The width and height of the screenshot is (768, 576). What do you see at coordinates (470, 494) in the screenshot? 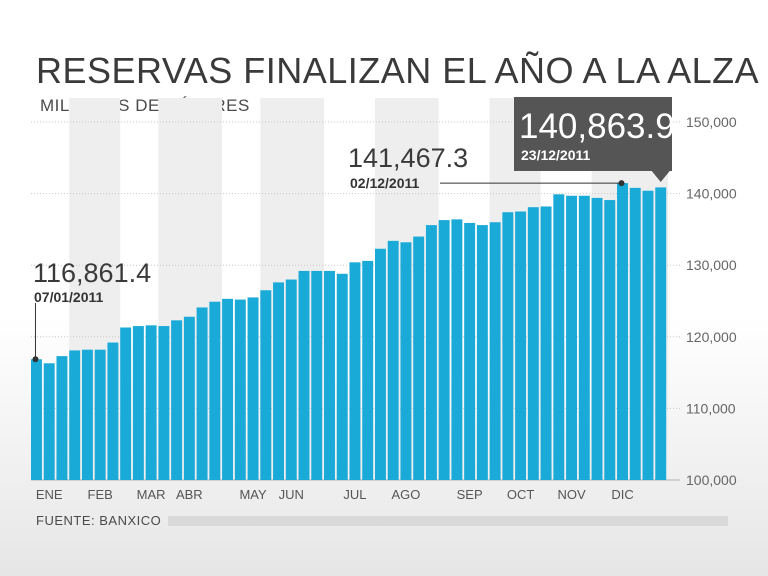
I see `x-tick-label: SEP` at bounding box center [470, 494].